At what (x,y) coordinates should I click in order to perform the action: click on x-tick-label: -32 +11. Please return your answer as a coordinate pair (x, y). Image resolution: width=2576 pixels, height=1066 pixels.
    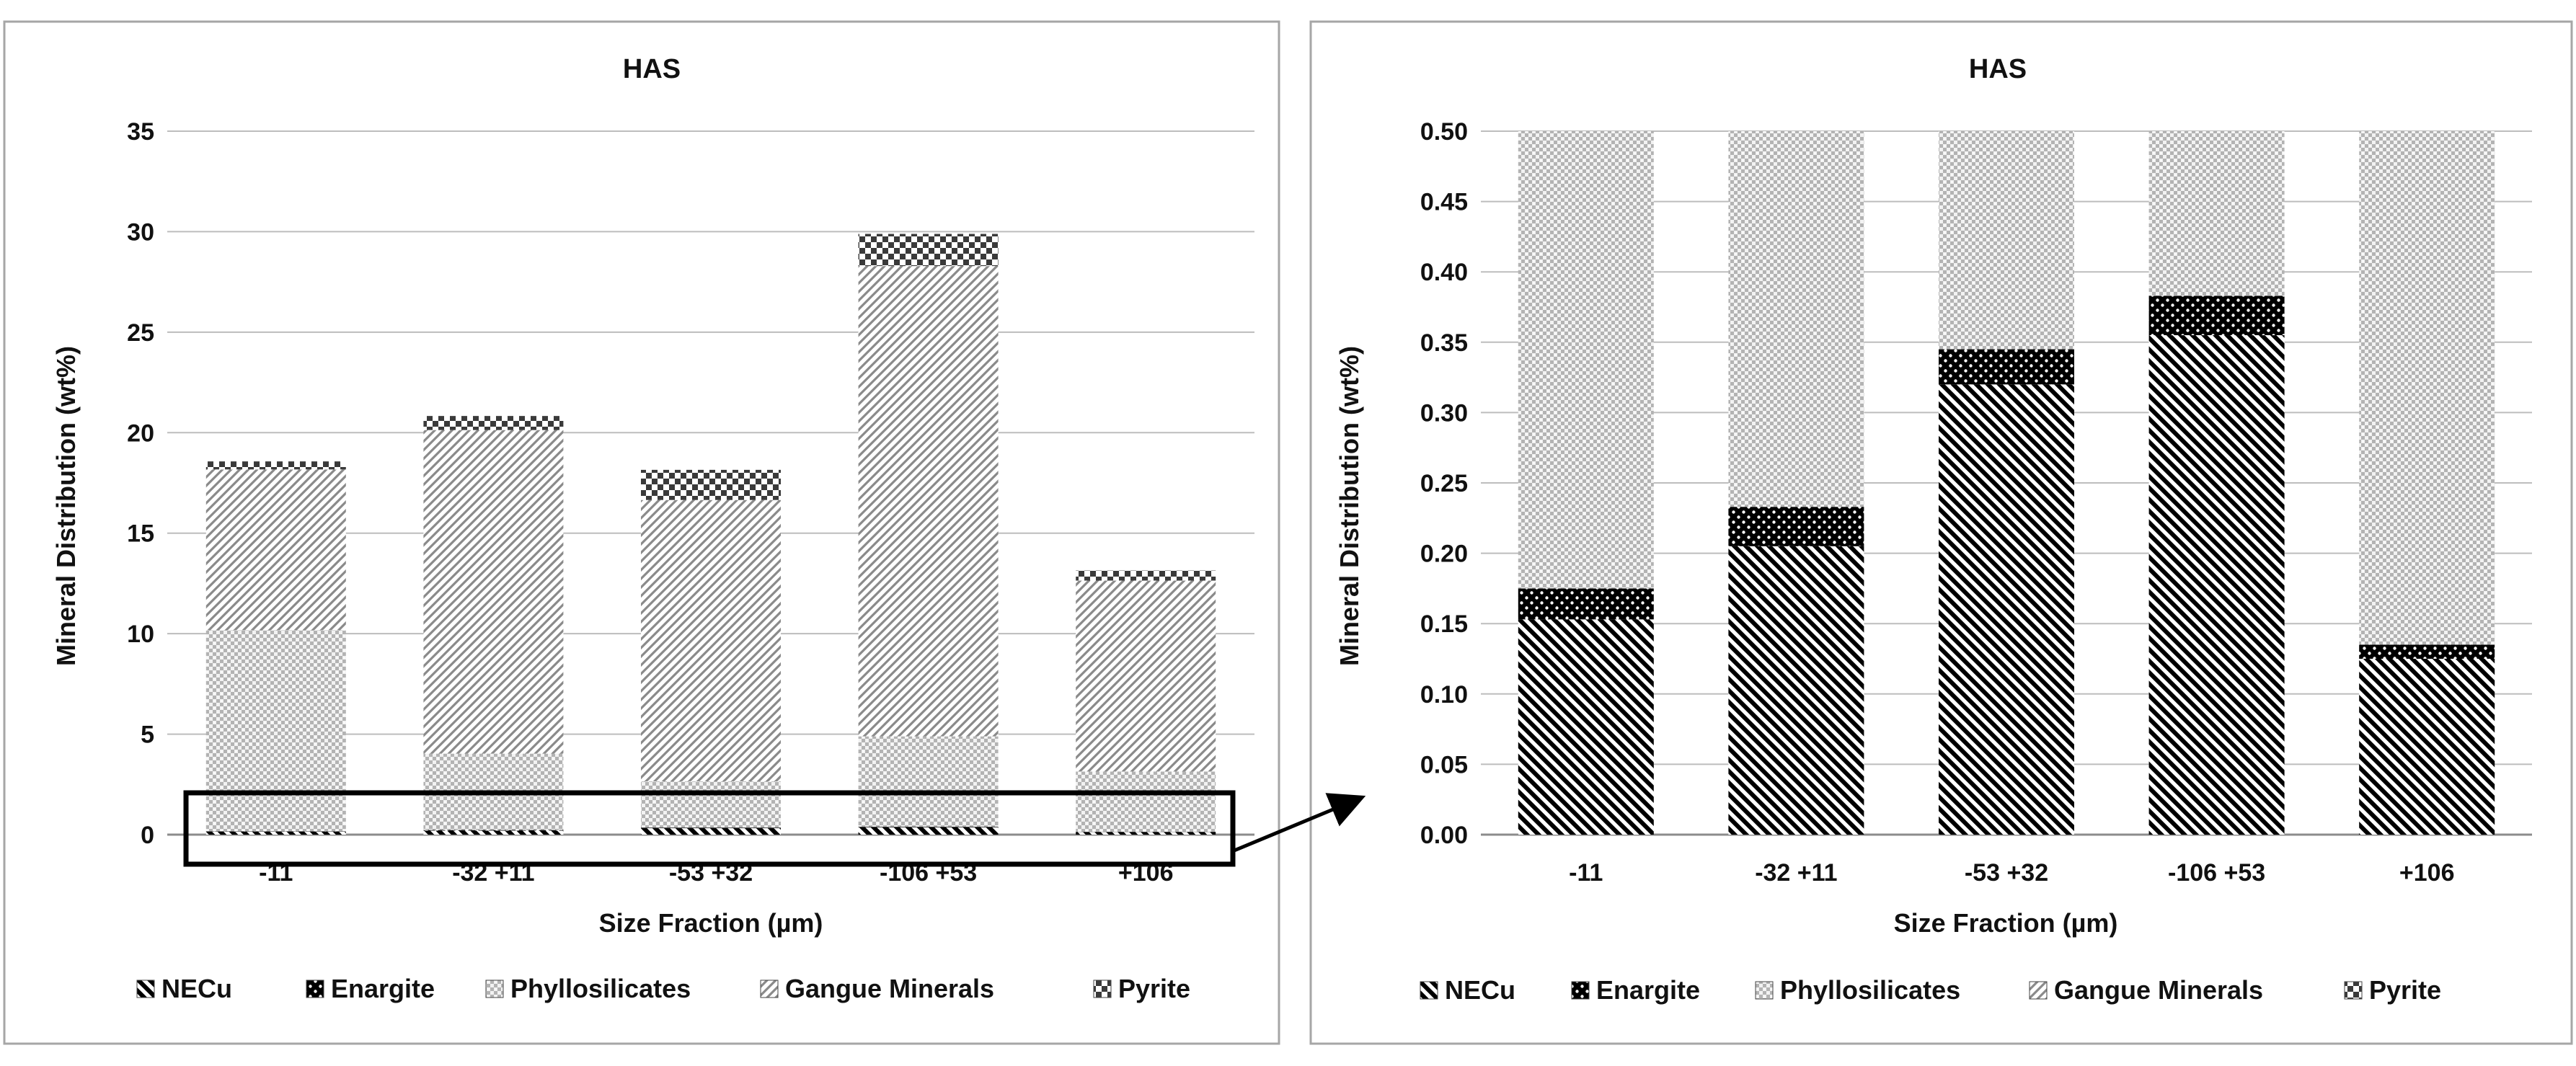
    Looking at the image, I should click on (1796, 873).